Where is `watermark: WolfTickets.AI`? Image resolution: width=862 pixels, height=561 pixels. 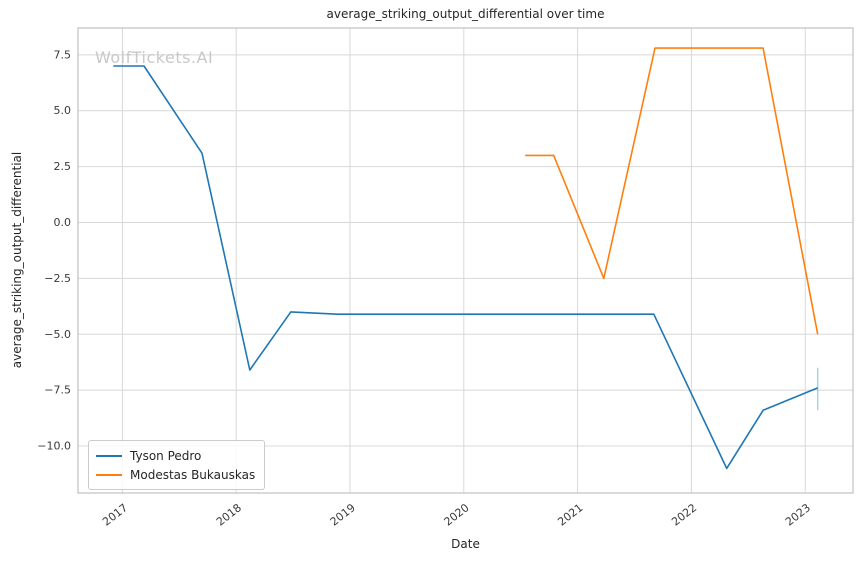
watermark: WolfTickets.AI is located at coordinates (154, 57).